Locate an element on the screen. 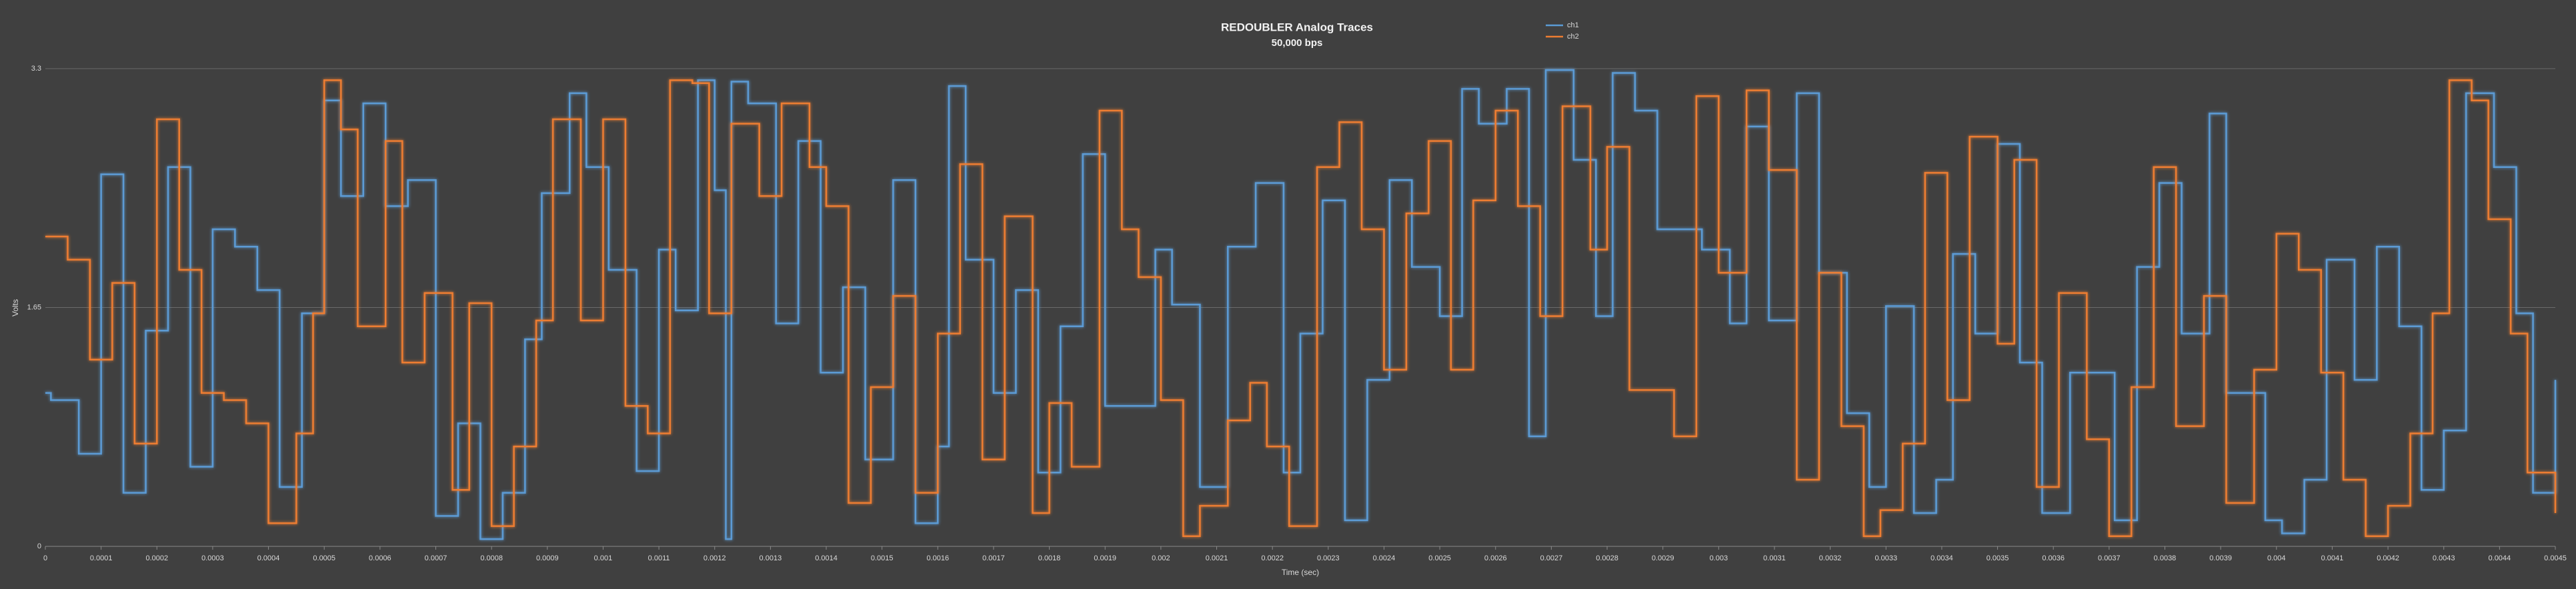 The image size is (2576, 589). x-tick-label: 0.0042 is located at coordinates (2388, 558).